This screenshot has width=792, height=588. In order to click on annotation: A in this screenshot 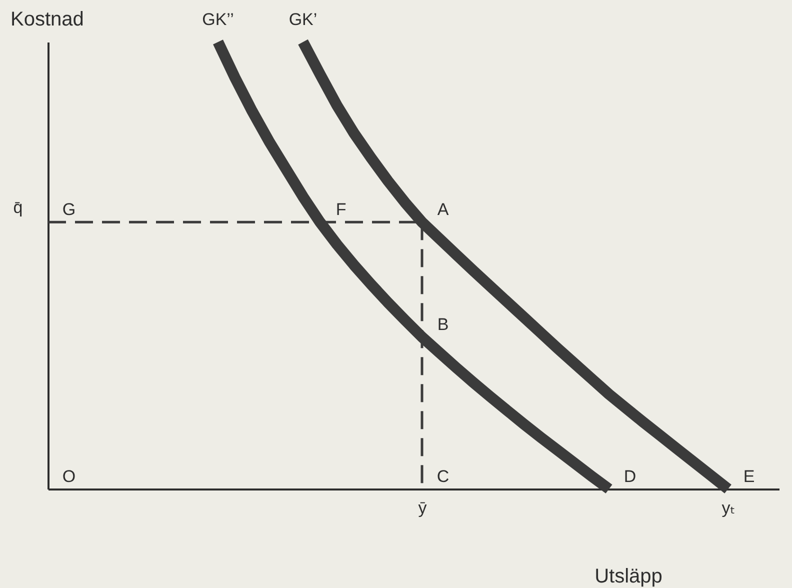, I will do `click(443, 210)`.